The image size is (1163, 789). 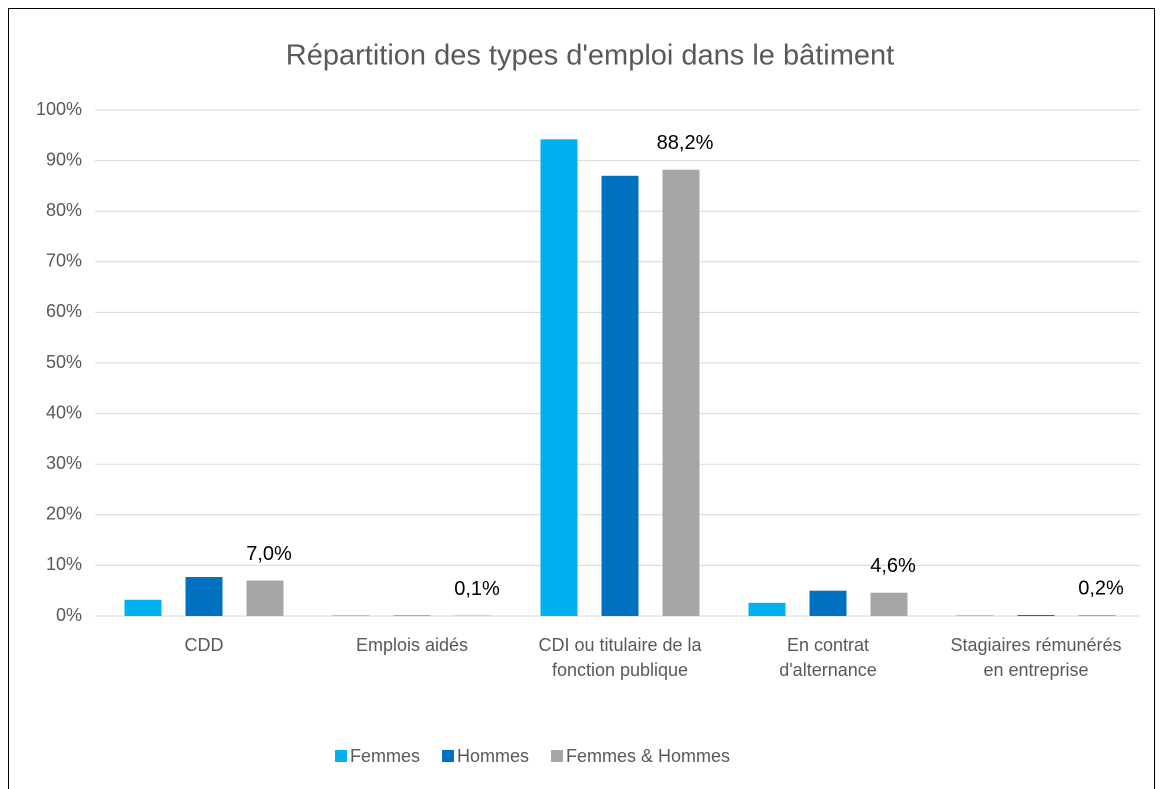 What do you see at coordinates (648, 756) in the screenshot?
I see `legend-label: Femmes & Hommes` at bounding box center [648, 756].